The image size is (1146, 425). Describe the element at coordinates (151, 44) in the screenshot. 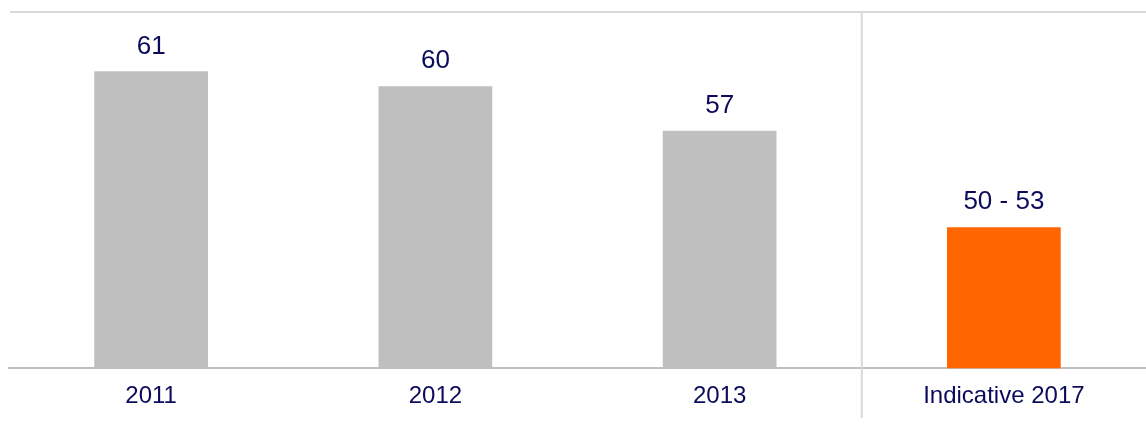

I see `data-label: 61` at that location.